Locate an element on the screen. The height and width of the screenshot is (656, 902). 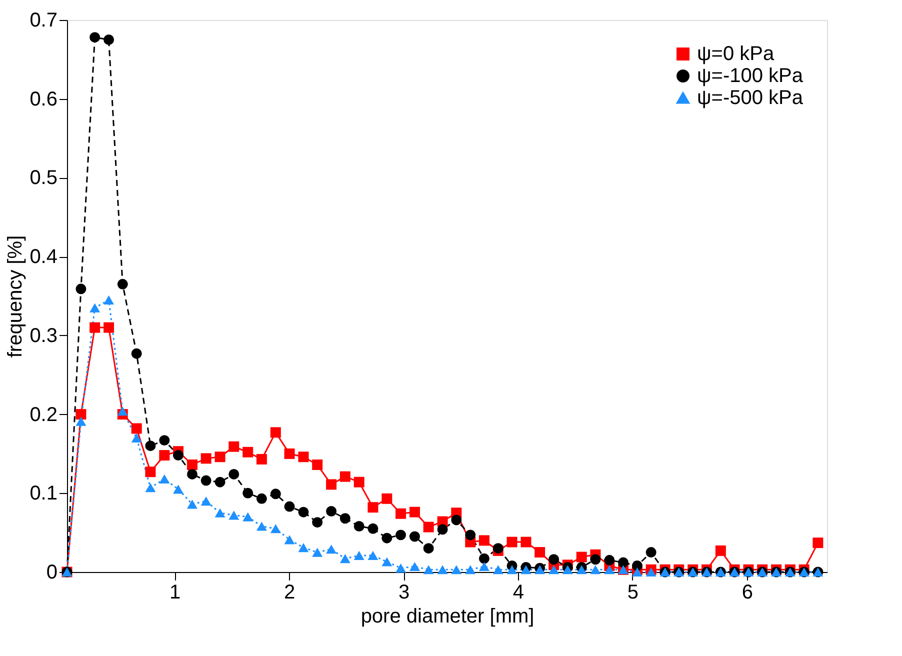
y-tick-label: 0.1 is located at coordinates (44, 493).